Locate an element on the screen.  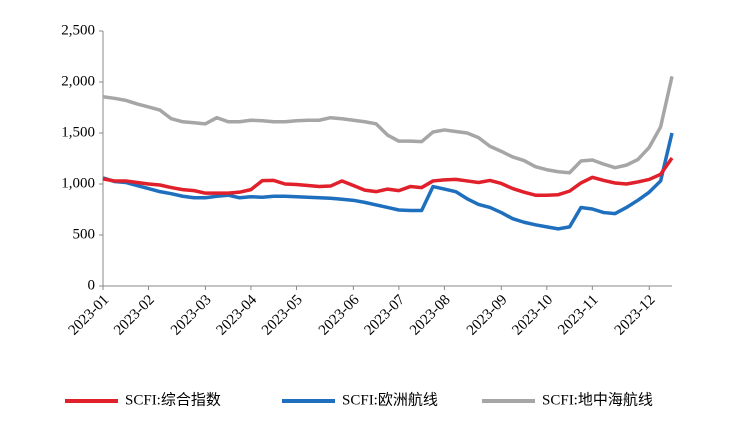
series-line is located at coordinates (388, 176).